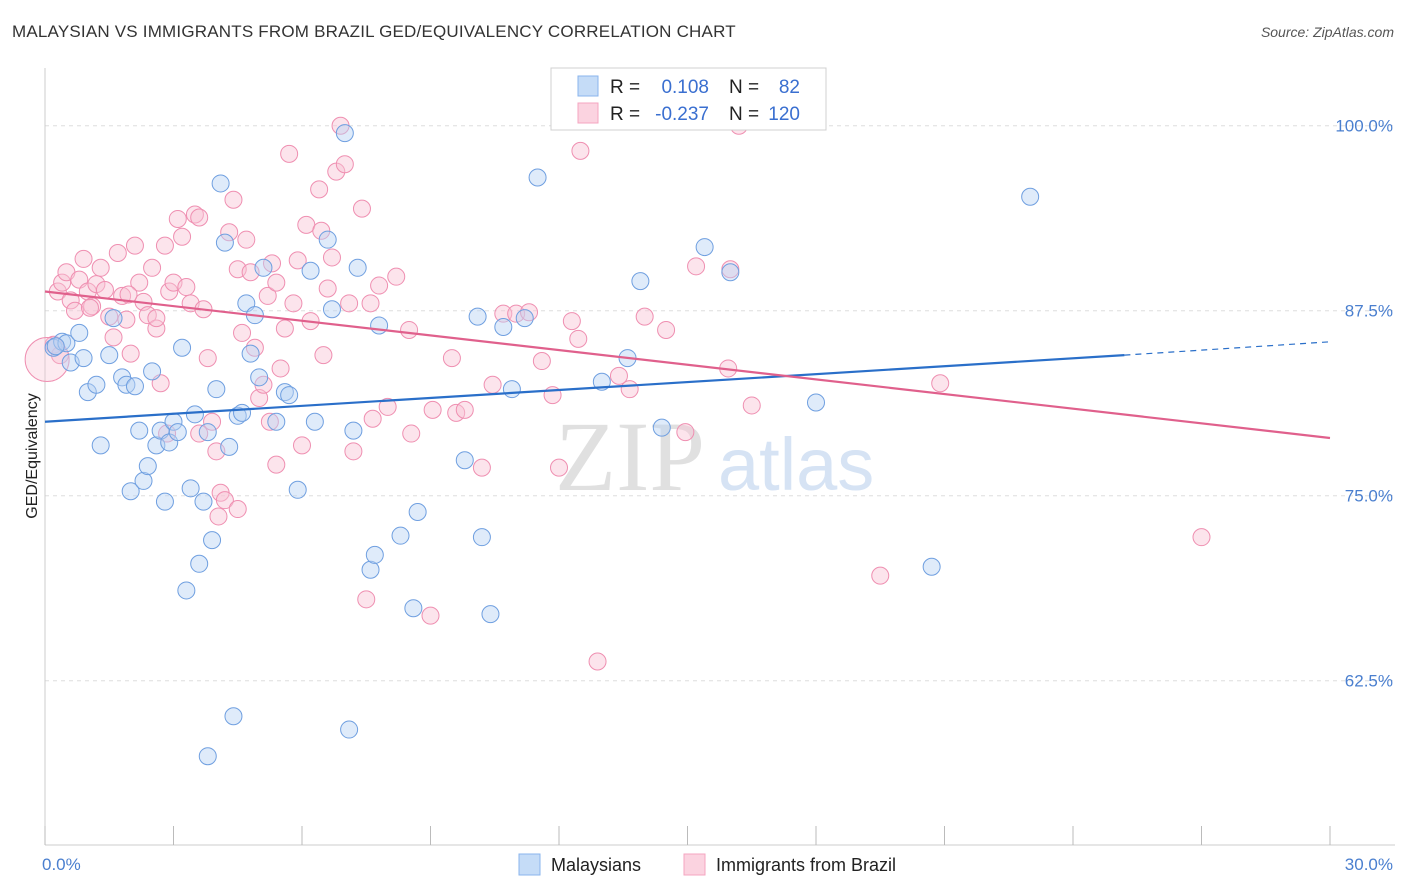 Image resolution: width=1406 pixels, height=892 pixels. I want to click on legend-r-label-1: R =, so click(625, 87).